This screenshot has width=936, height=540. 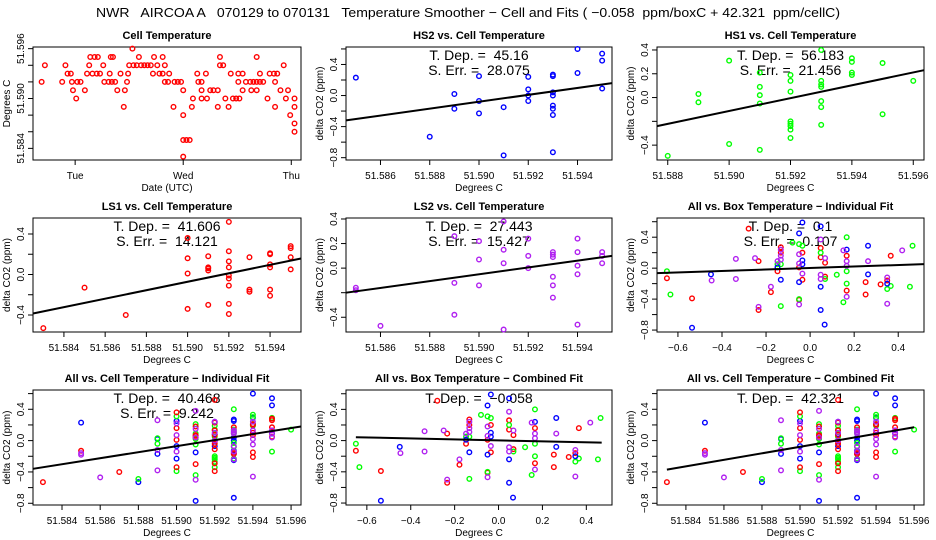 What do you see at coordinates (479, 274) in the screenshot?
I see `fit-line` at bounding box center [479, 274].